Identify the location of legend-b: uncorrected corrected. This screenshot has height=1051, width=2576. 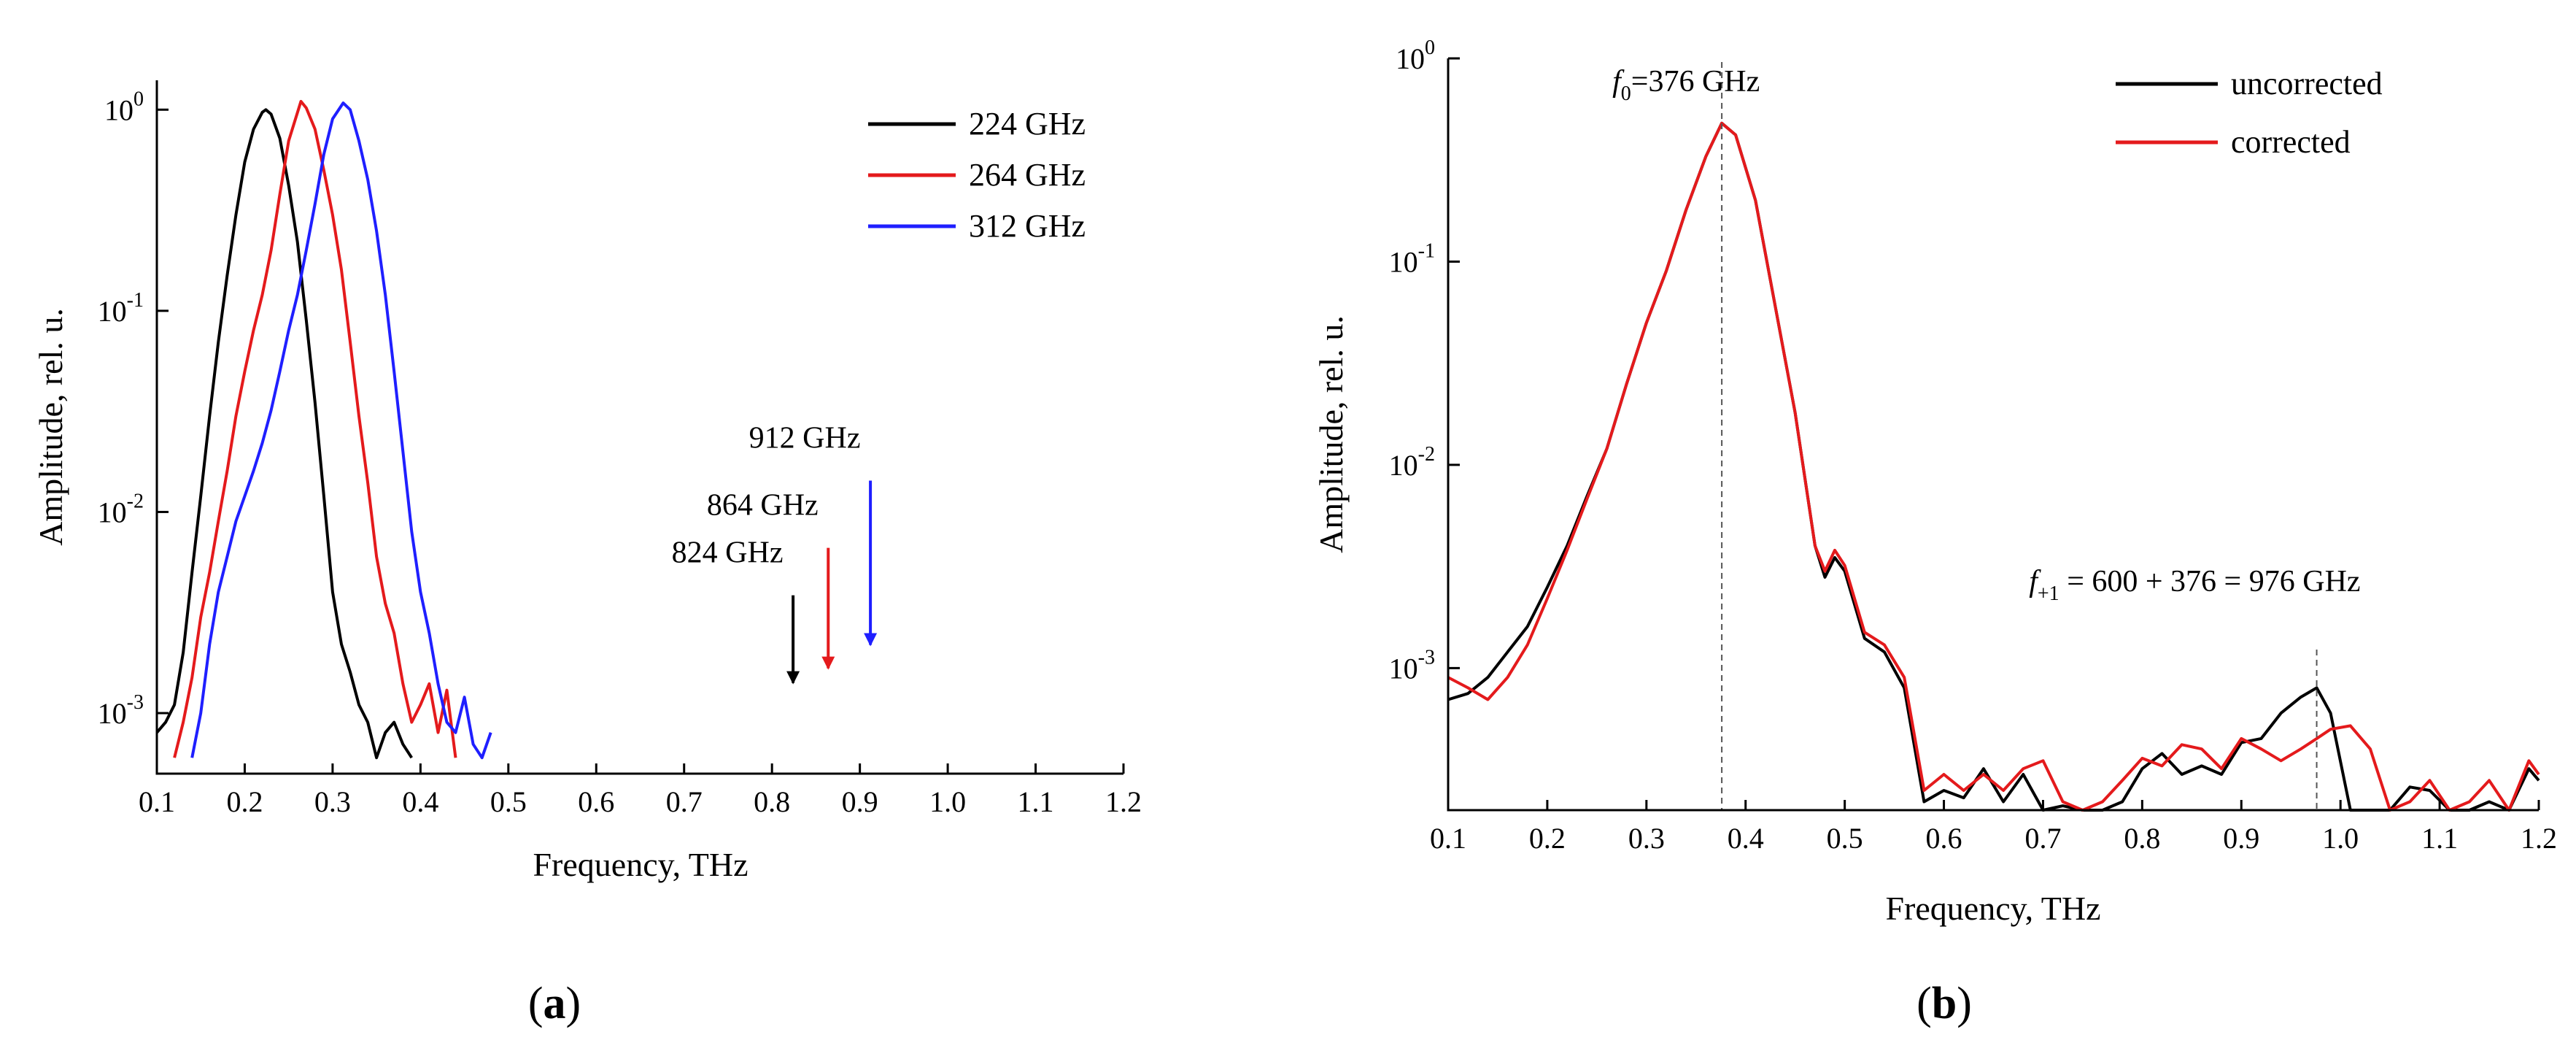
(2249, 113).